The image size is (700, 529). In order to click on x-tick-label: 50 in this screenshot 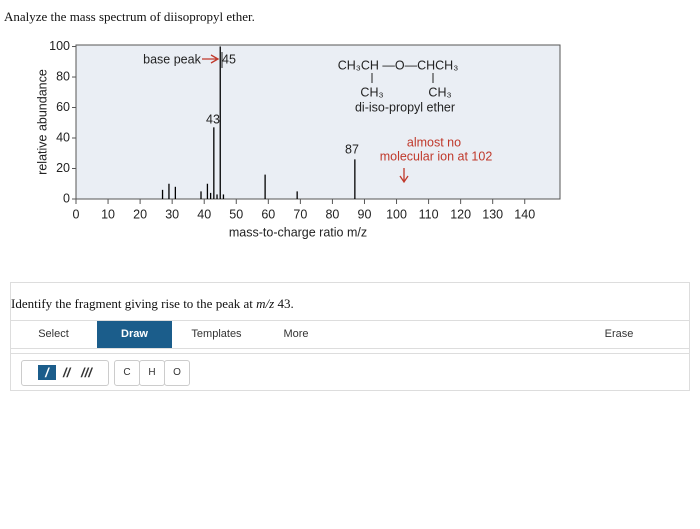, I will do `click(236, 214)`.